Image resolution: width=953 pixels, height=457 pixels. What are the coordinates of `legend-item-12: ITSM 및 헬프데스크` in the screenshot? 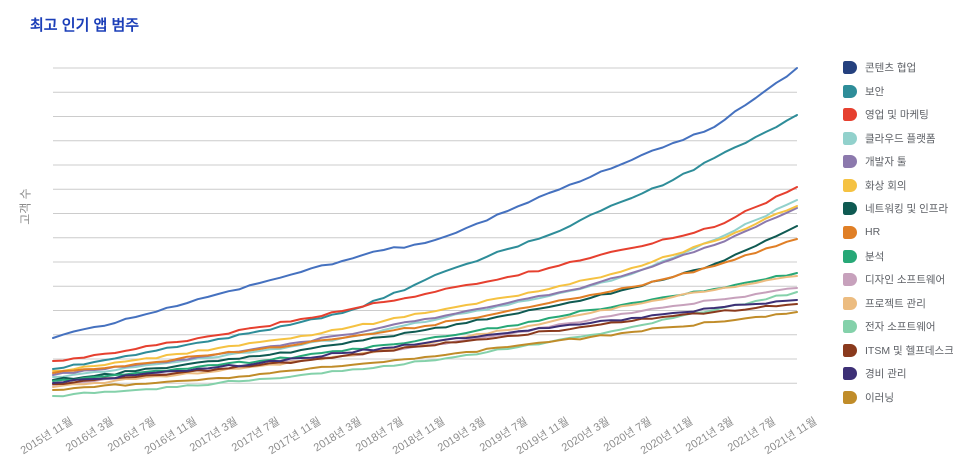 It's located at (898, 350).